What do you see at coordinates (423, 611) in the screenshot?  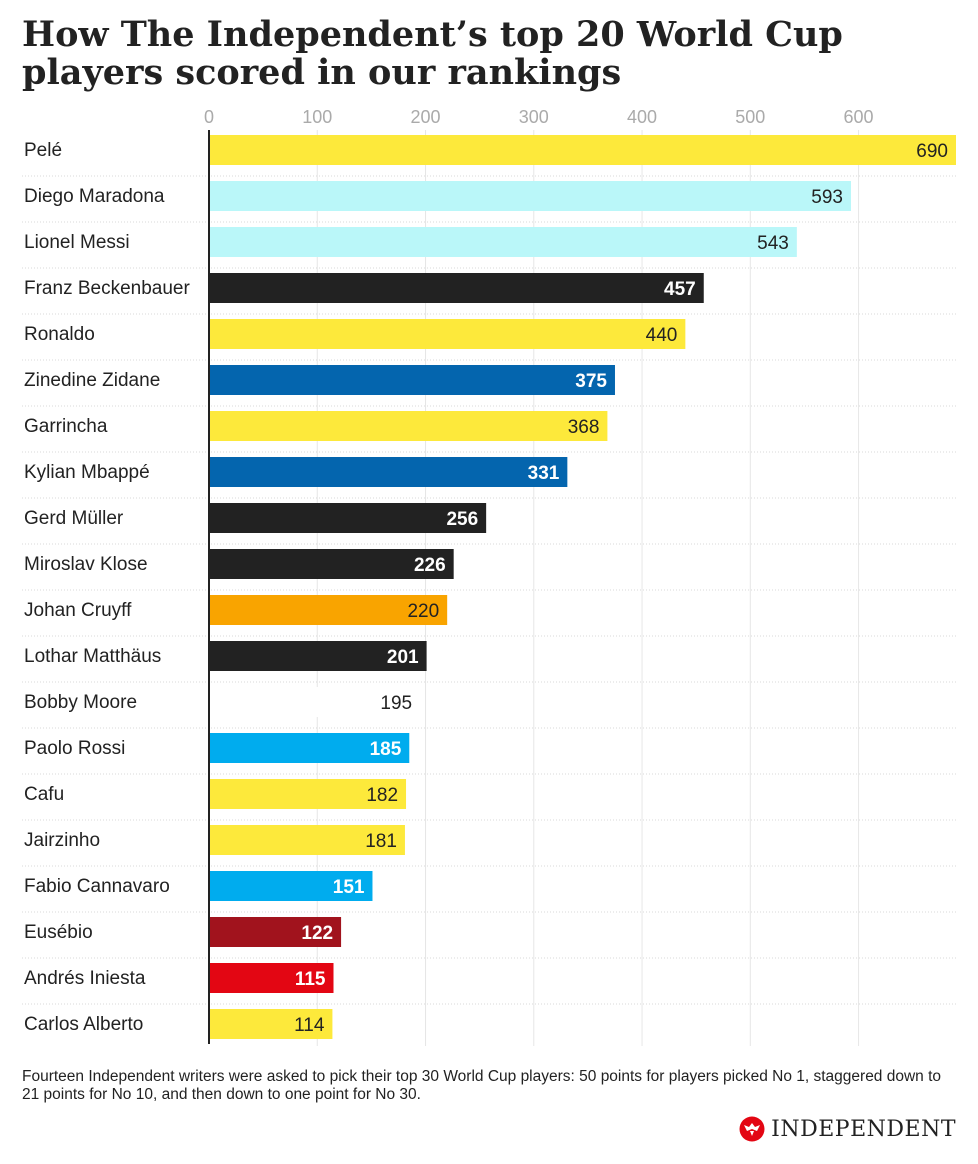 I see `value-label: 220` at bounding box center [423, 611].